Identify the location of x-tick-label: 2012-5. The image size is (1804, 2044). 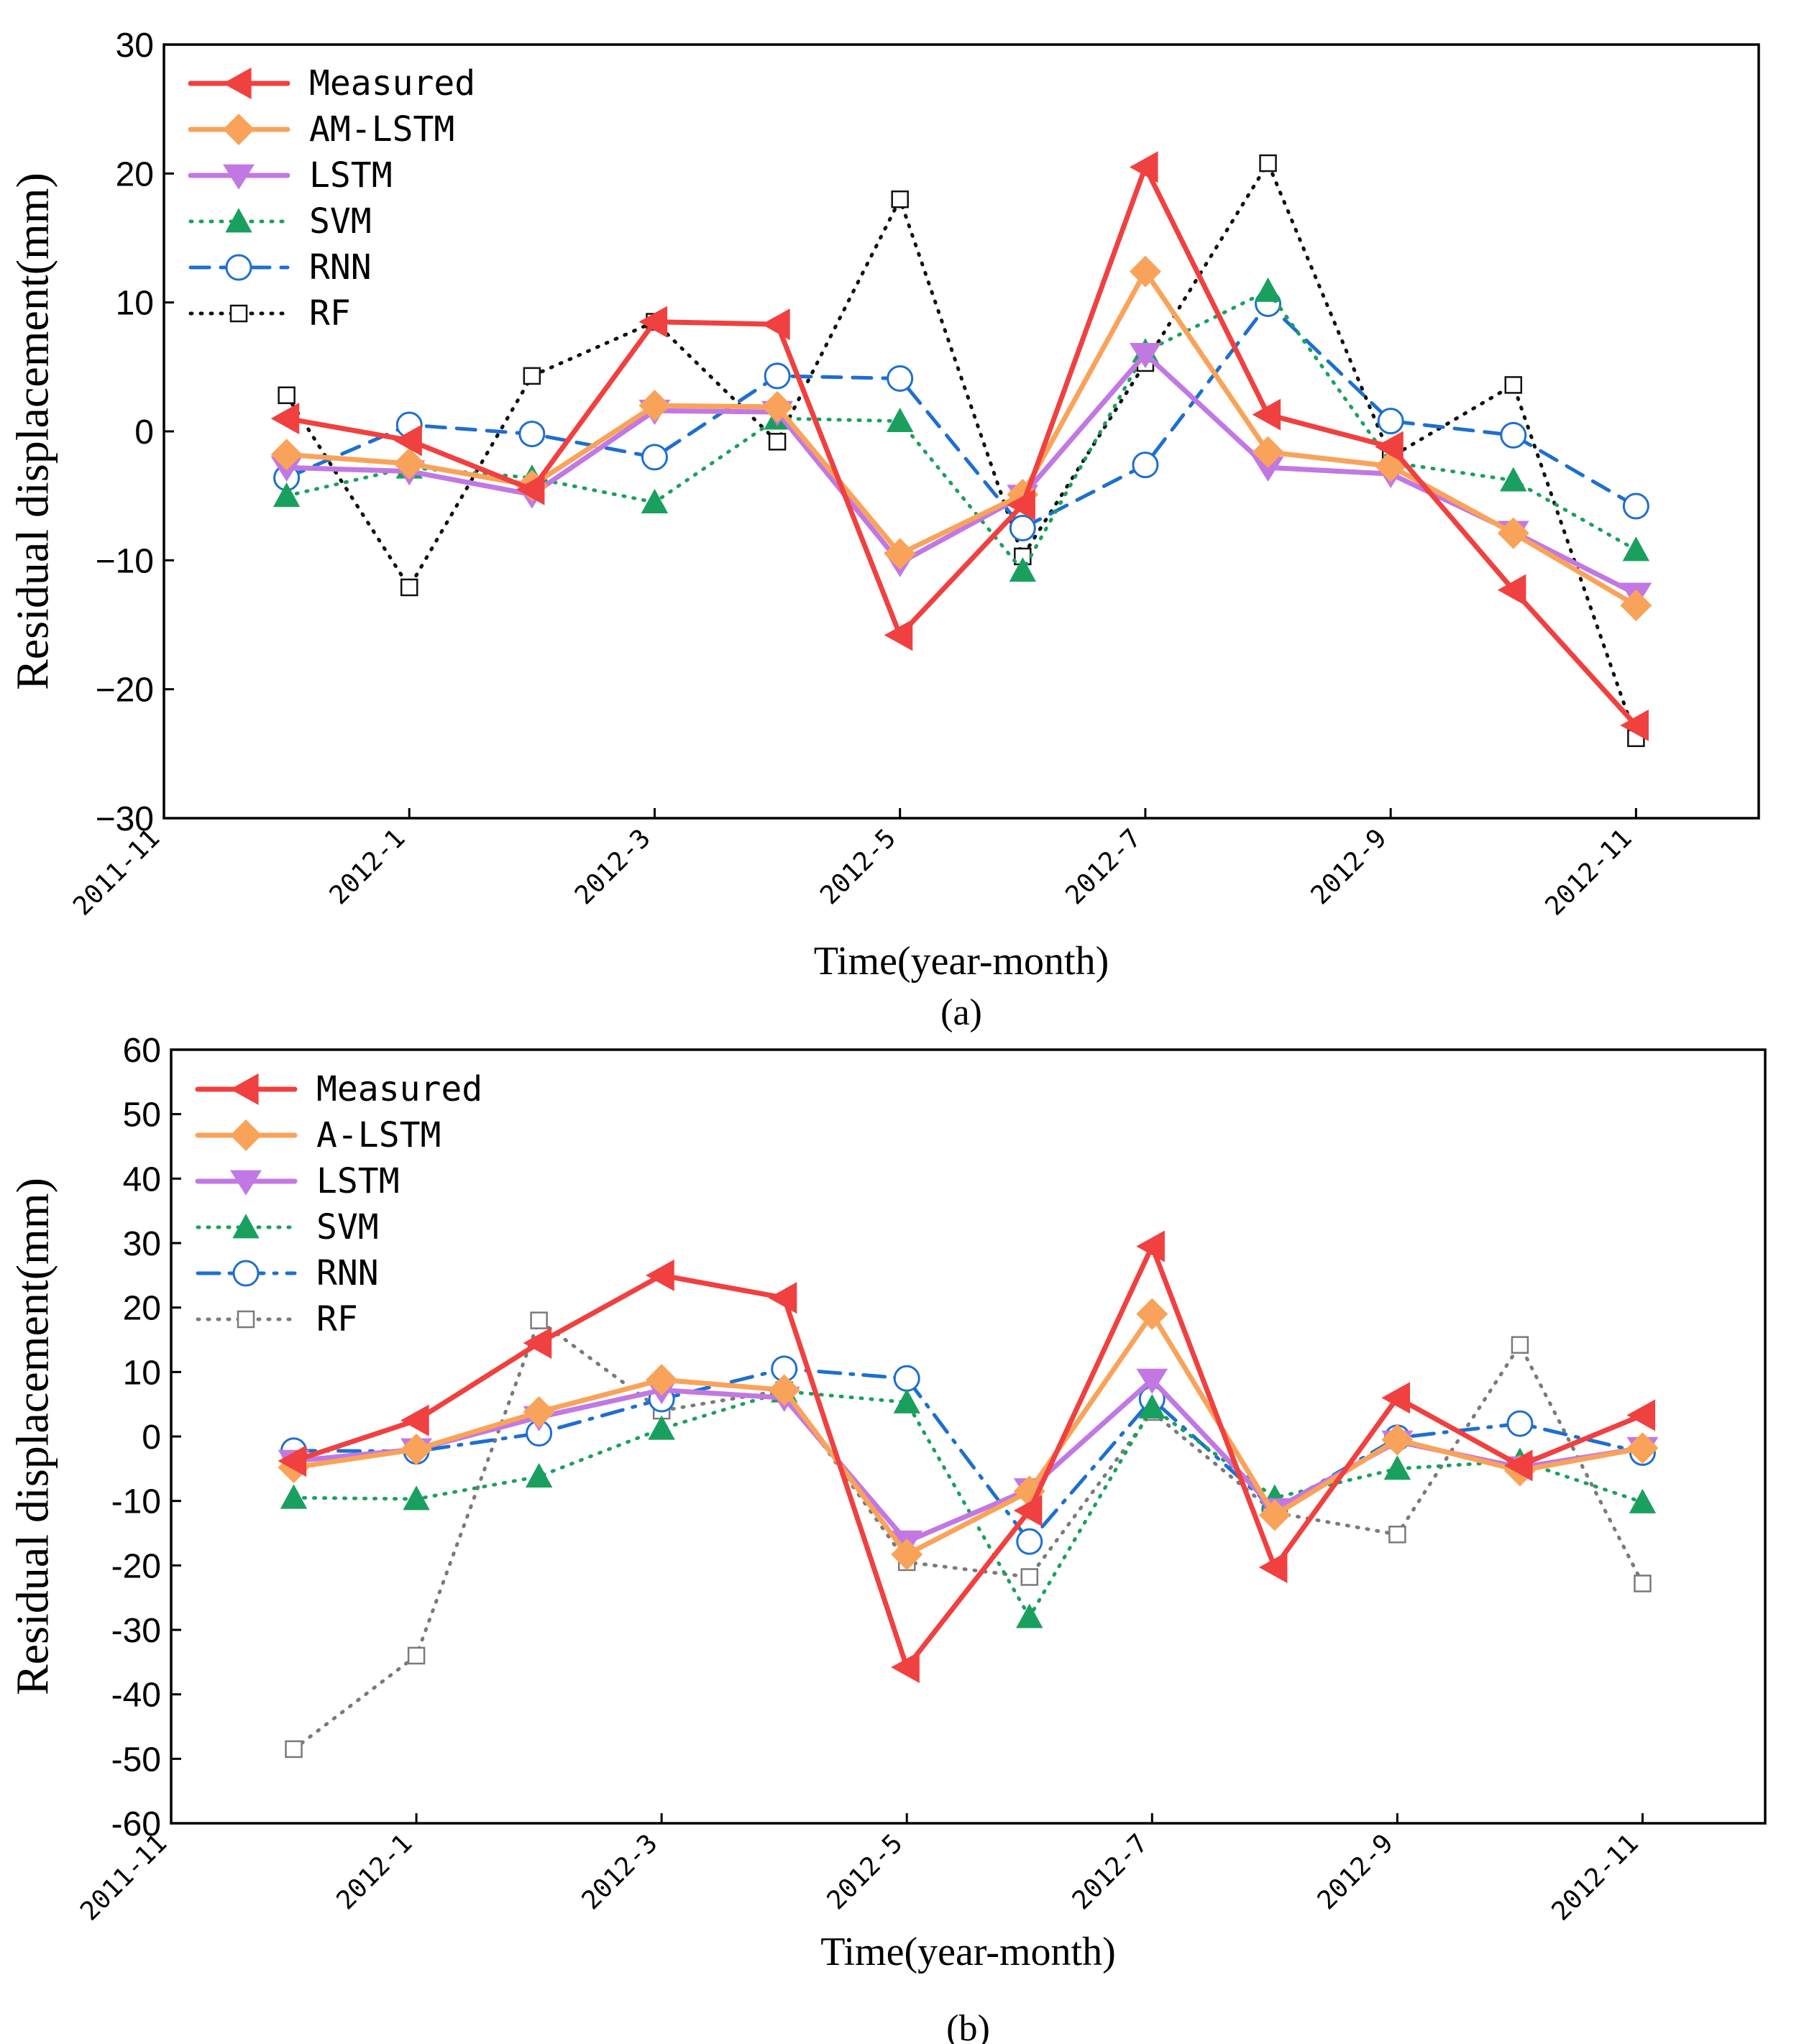
(865, 1871).